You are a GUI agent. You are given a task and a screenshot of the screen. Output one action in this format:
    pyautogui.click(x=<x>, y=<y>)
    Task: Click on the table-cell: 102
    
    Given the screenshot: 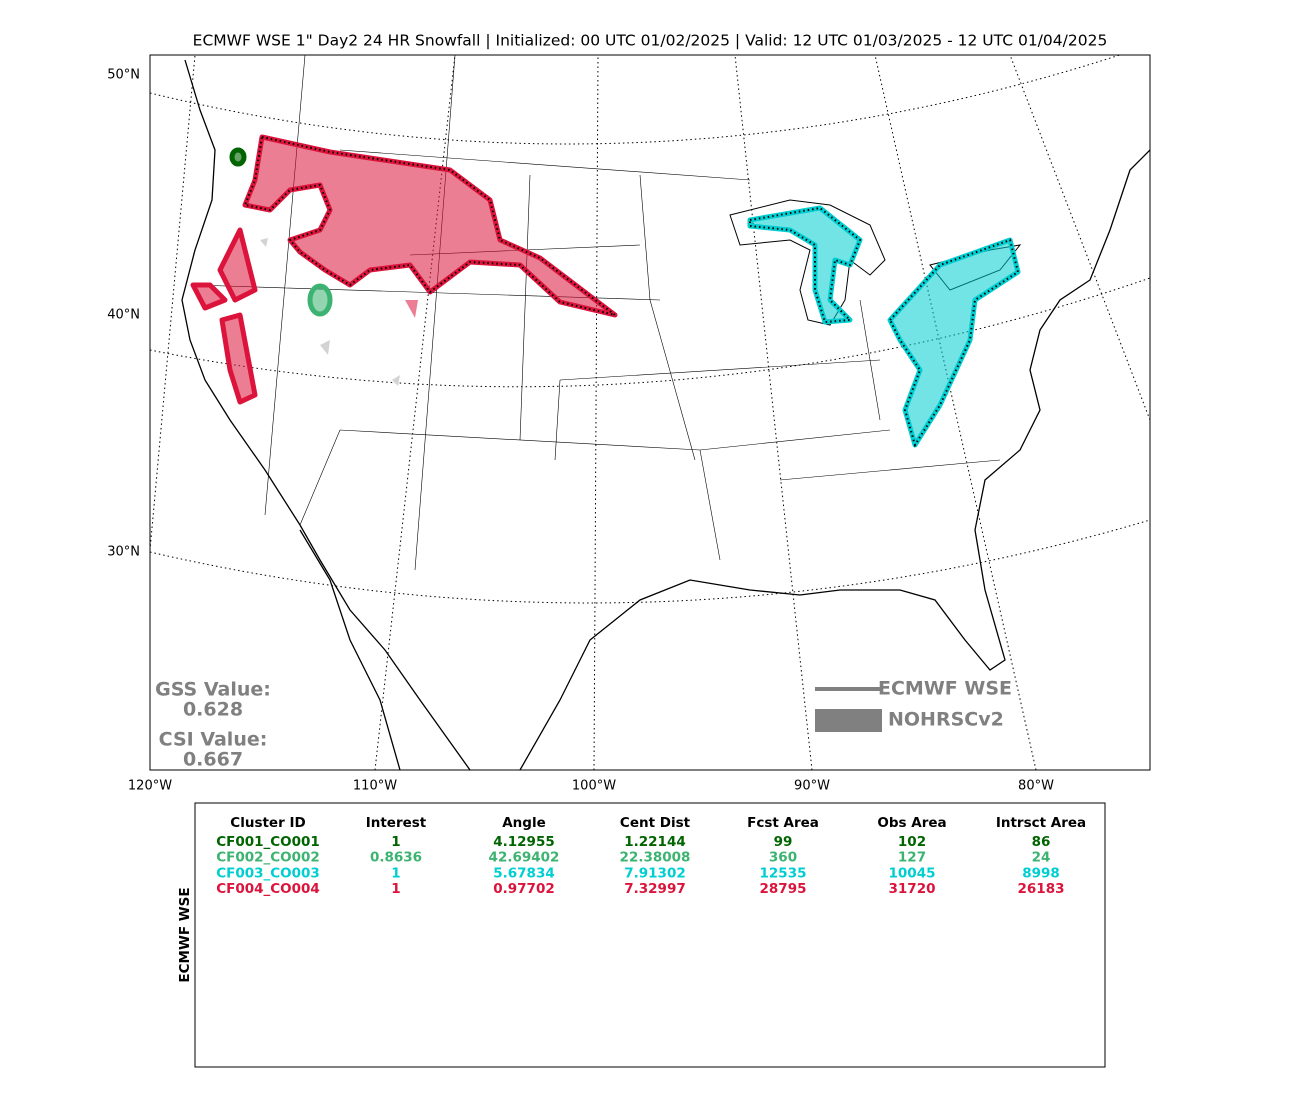 What is the action you would take?
    pyautogui.click(x=912, y=842)
    